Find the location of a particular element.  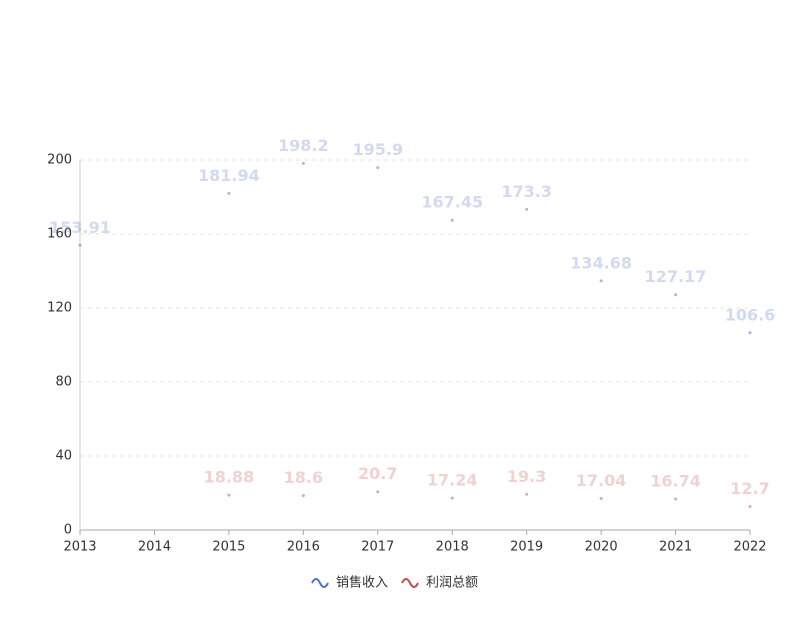

data-label: 127.17 is located at coordinates (676, 276).